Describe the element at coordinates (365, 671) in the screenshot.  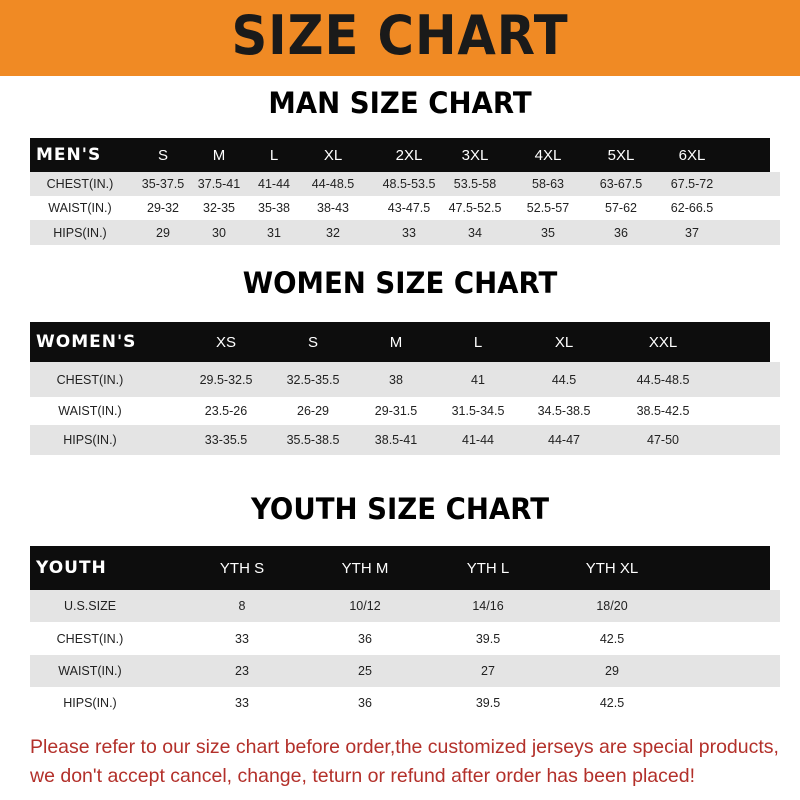
I see `table-cell: 25` at that location.